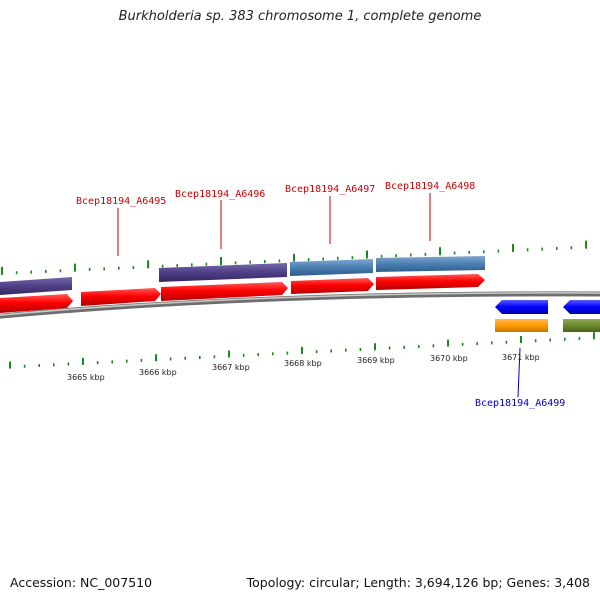 This screenshot has height=600, width=600. Describe the element at coordinates (581, 325) in the screenshot. I see `gene-feature-olive` at that location.